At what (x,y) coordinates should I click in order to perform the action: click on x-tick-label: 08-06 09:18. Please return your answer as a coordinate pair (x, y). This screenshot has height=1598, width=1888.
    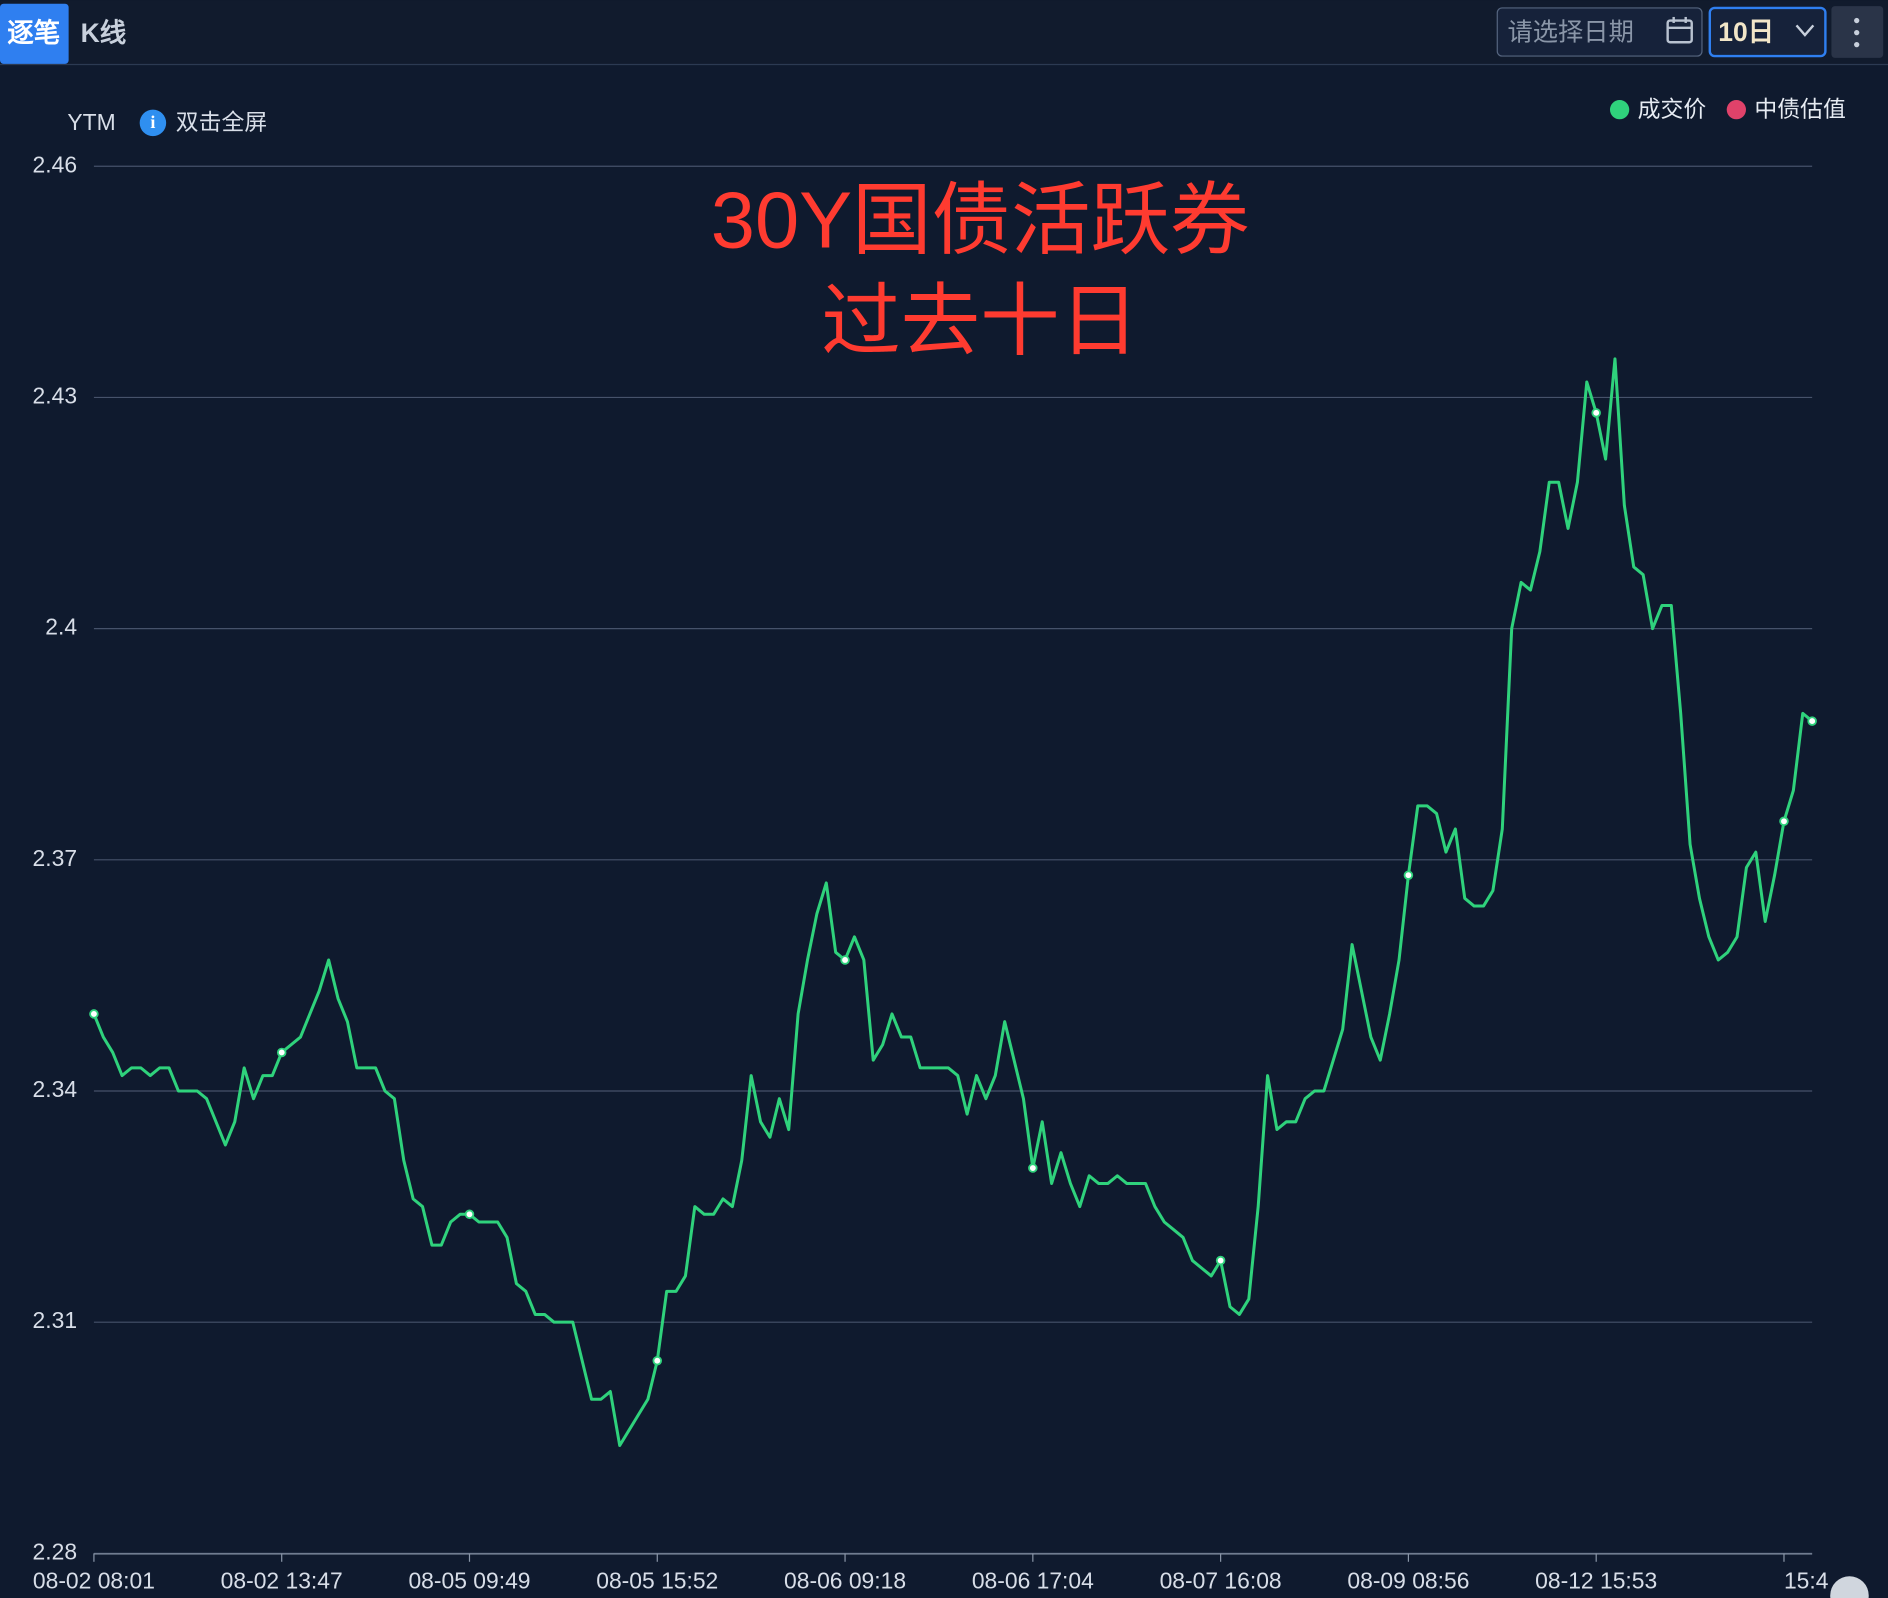
    Looking at the image, I should click on (845, 1580).